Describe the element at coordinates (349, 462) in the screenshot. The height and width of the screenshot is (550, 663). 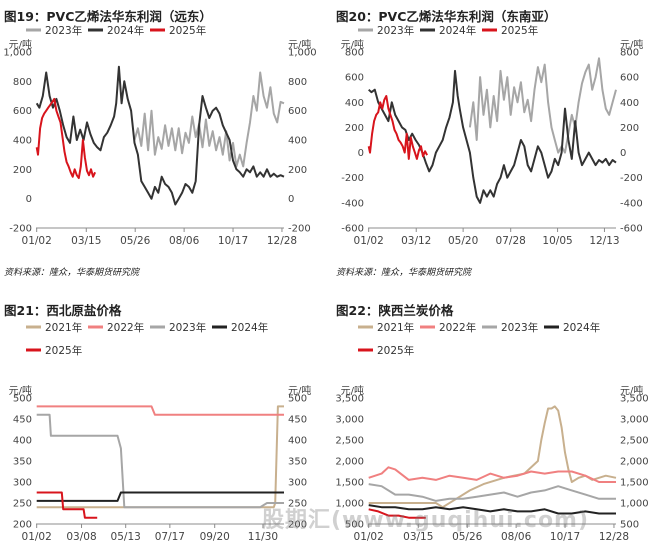
I see `y-tick-label-left: 2,000` at that location.